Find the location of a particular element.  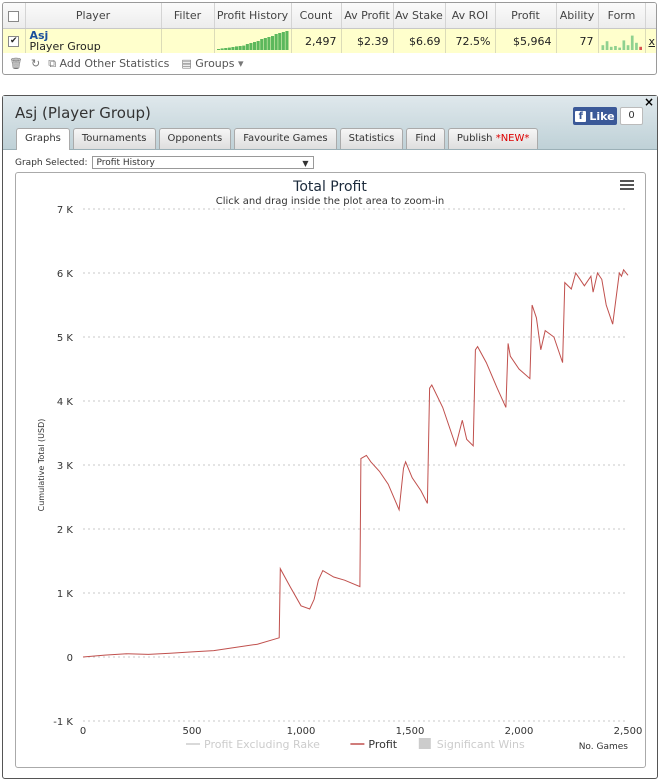

y-tick-label: -1 K is located at coordinates (63, 722).